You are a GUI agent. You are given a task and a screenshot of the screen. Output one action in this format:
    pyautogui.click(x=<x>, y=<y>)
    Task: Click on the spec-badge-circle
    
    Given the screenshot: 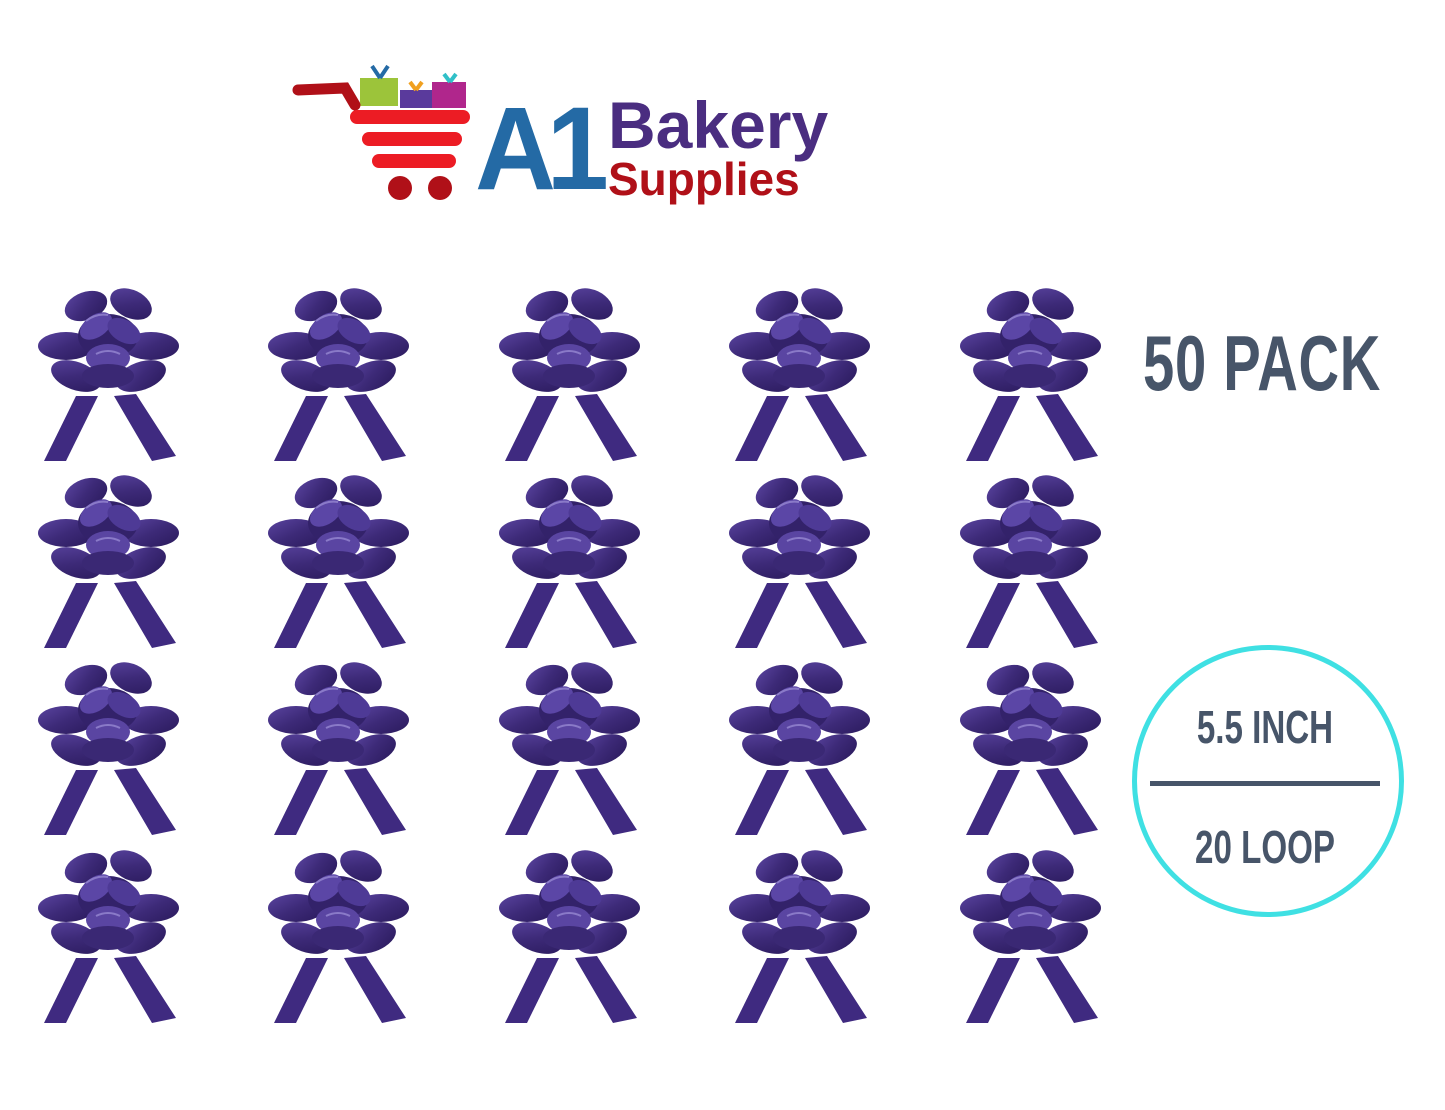 What is the action you would take?
    pyautogui.click(x=1268, y=781)
    